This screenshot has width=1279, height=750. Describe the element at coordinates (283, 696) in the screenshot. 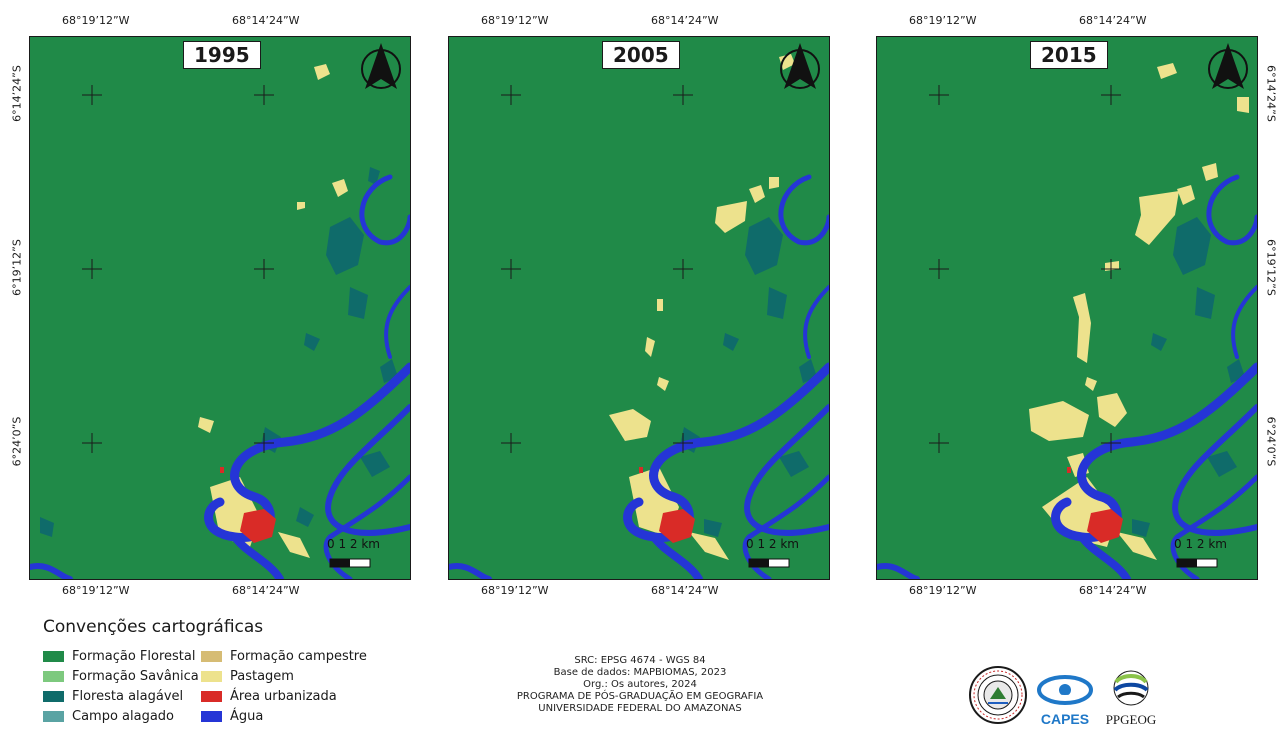

I see `legend-label: Área urbanizada` at that location.